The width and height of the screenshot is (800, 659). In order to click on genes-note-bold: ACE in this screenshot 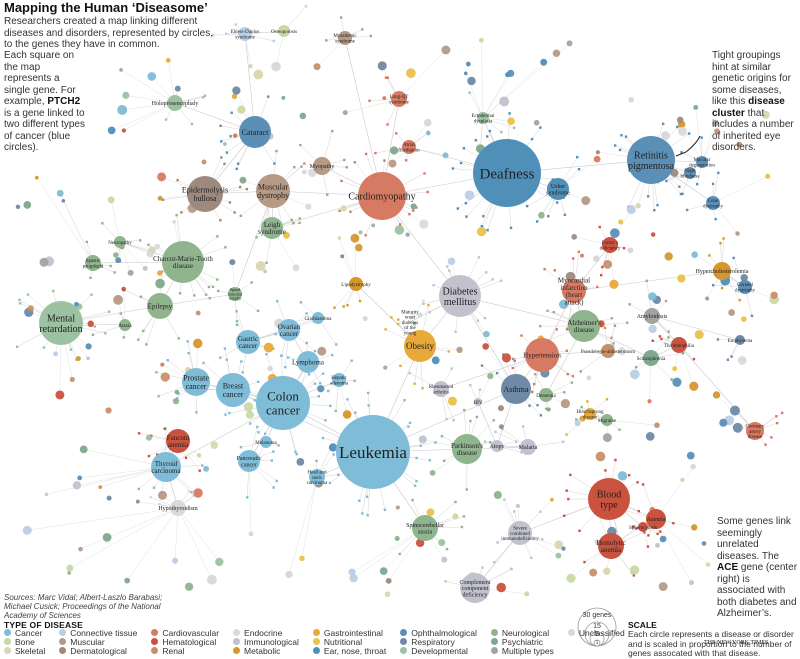, I will do `click(727, 567)`.